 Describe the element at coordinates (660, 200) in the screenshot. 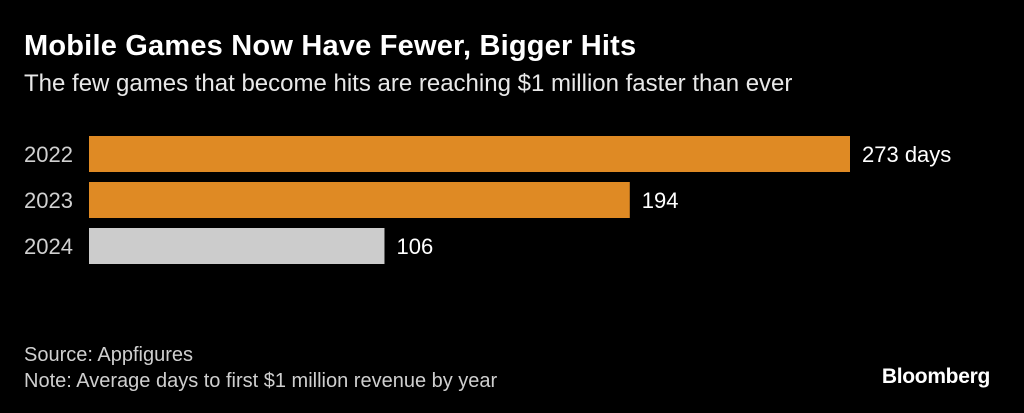

I see `value-label-2023: 194` at that location.